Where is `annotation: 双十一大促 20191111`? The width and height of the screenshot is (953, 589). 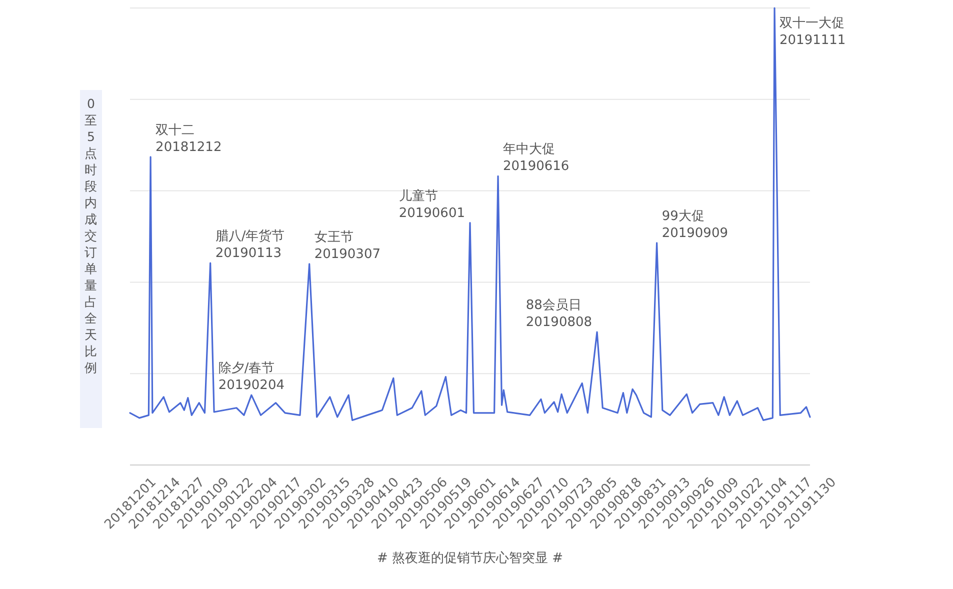 annotation: 双十一大促 20191111 is located at coordinates (813, 32).